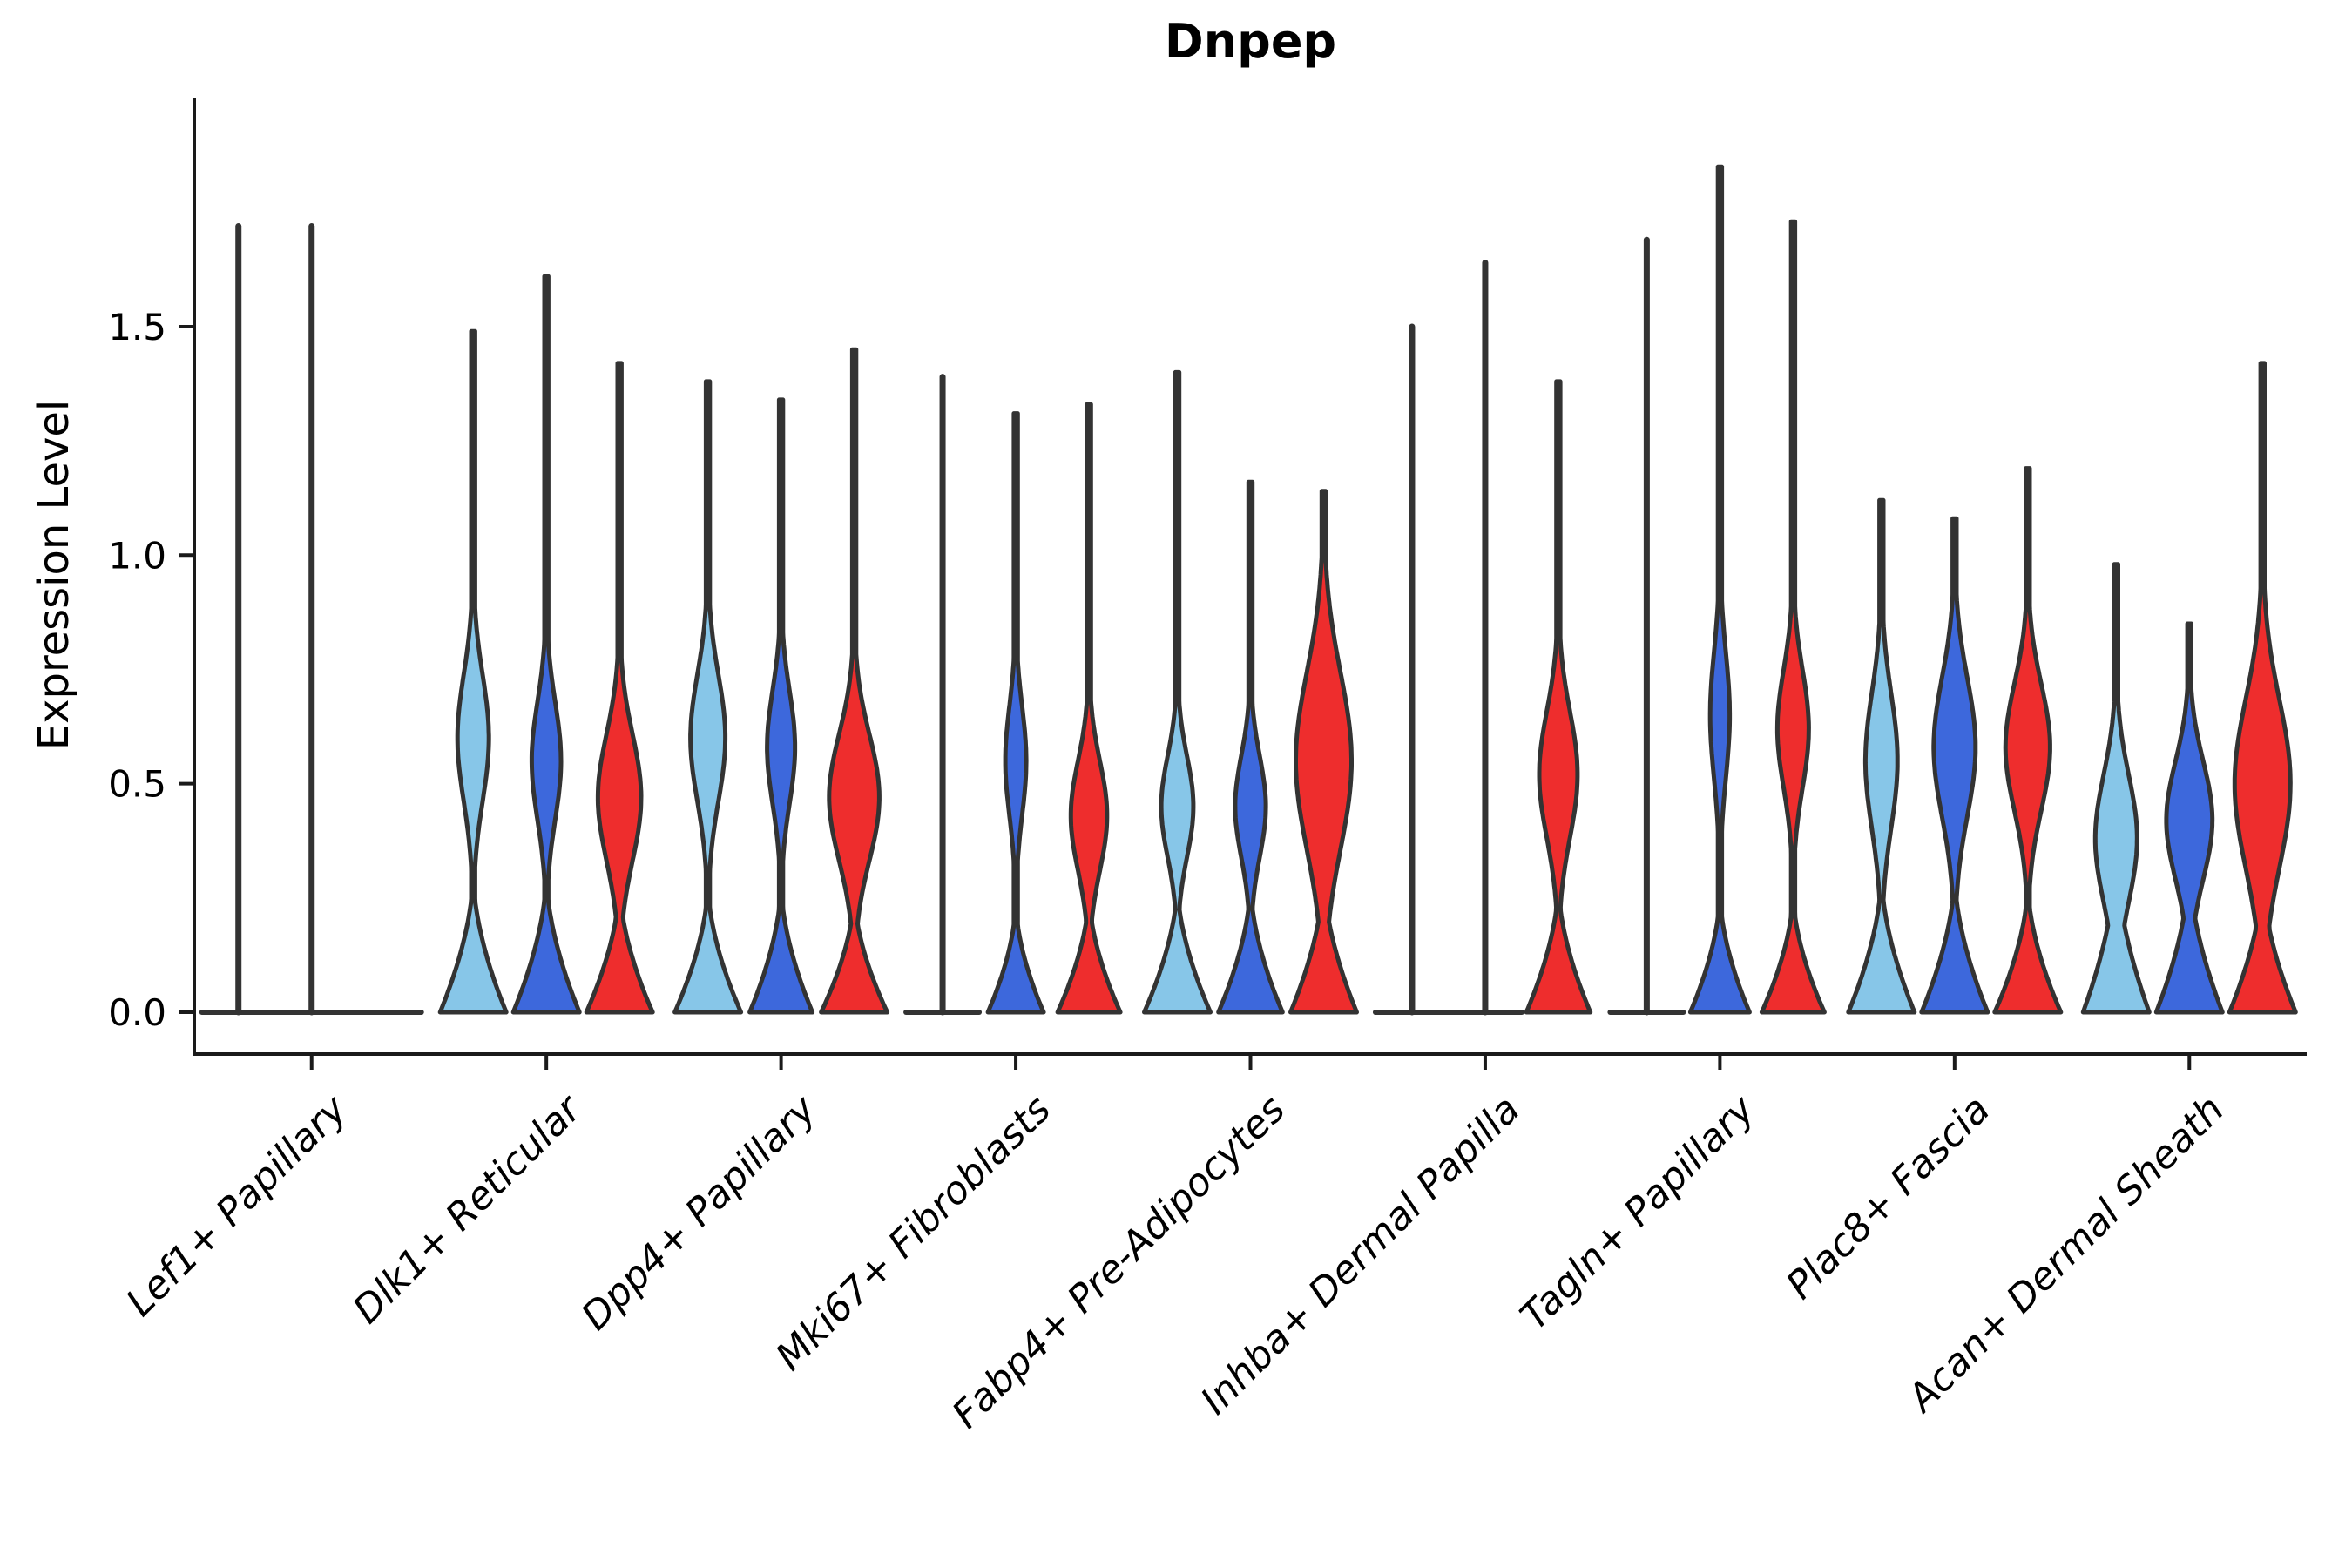  What do you see at coordinates (137, 1013) in the screenshot?
I see `y-tick-label: 0.0` at bounding box center [137, 1013].